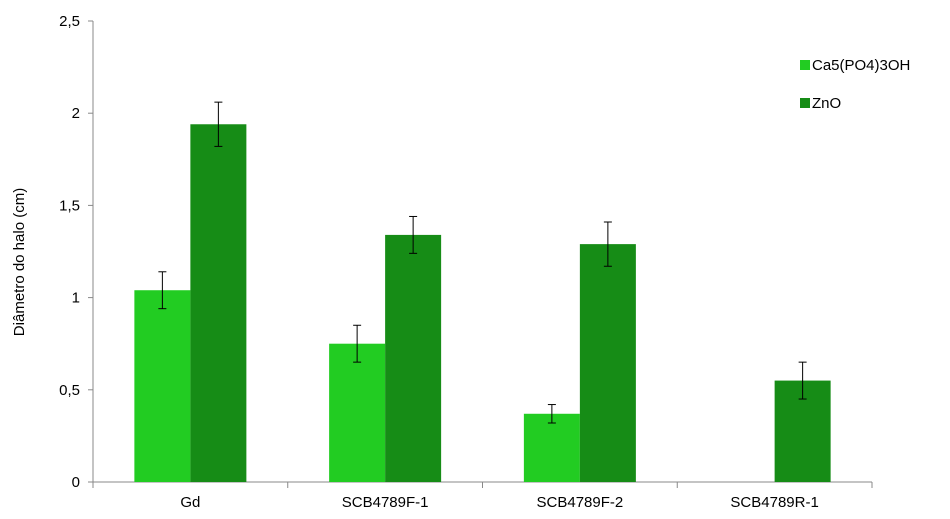 The height and width of the screenshot is (519, 950). I want to click on legend-label: Ca5(PO4)3OH, so click(861, 65).